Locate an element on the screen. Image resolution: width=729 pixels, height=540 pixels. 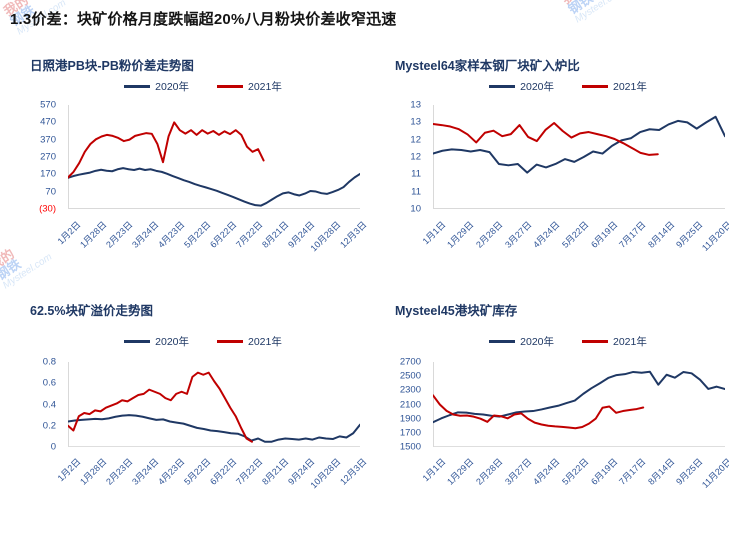
y-tick-label: 70 is located at coordinates (50, 192).